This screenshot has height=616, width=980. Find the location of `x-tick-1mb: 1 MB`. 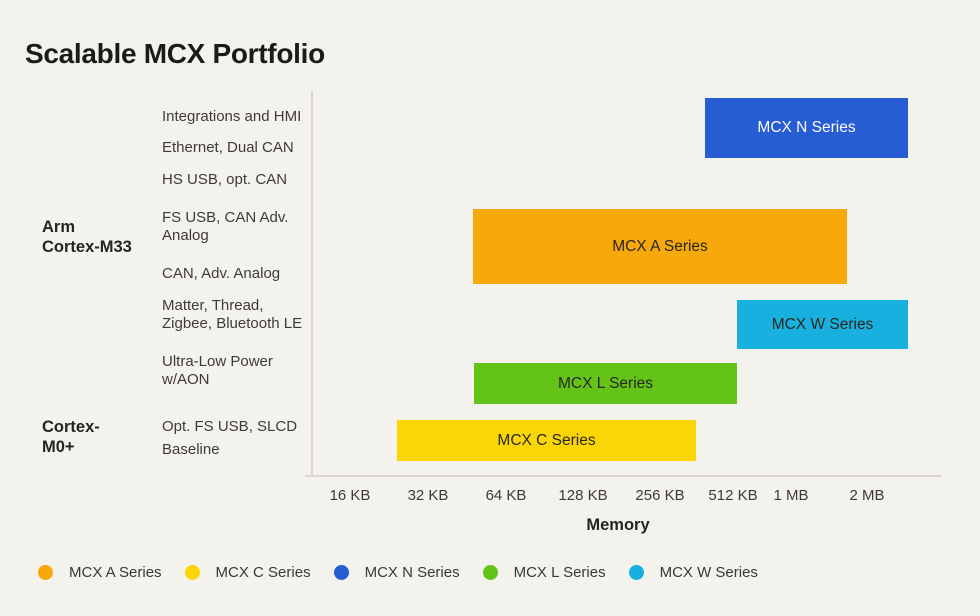

x-tick-1mb: 1 MB is located at coordinates (791, 495).